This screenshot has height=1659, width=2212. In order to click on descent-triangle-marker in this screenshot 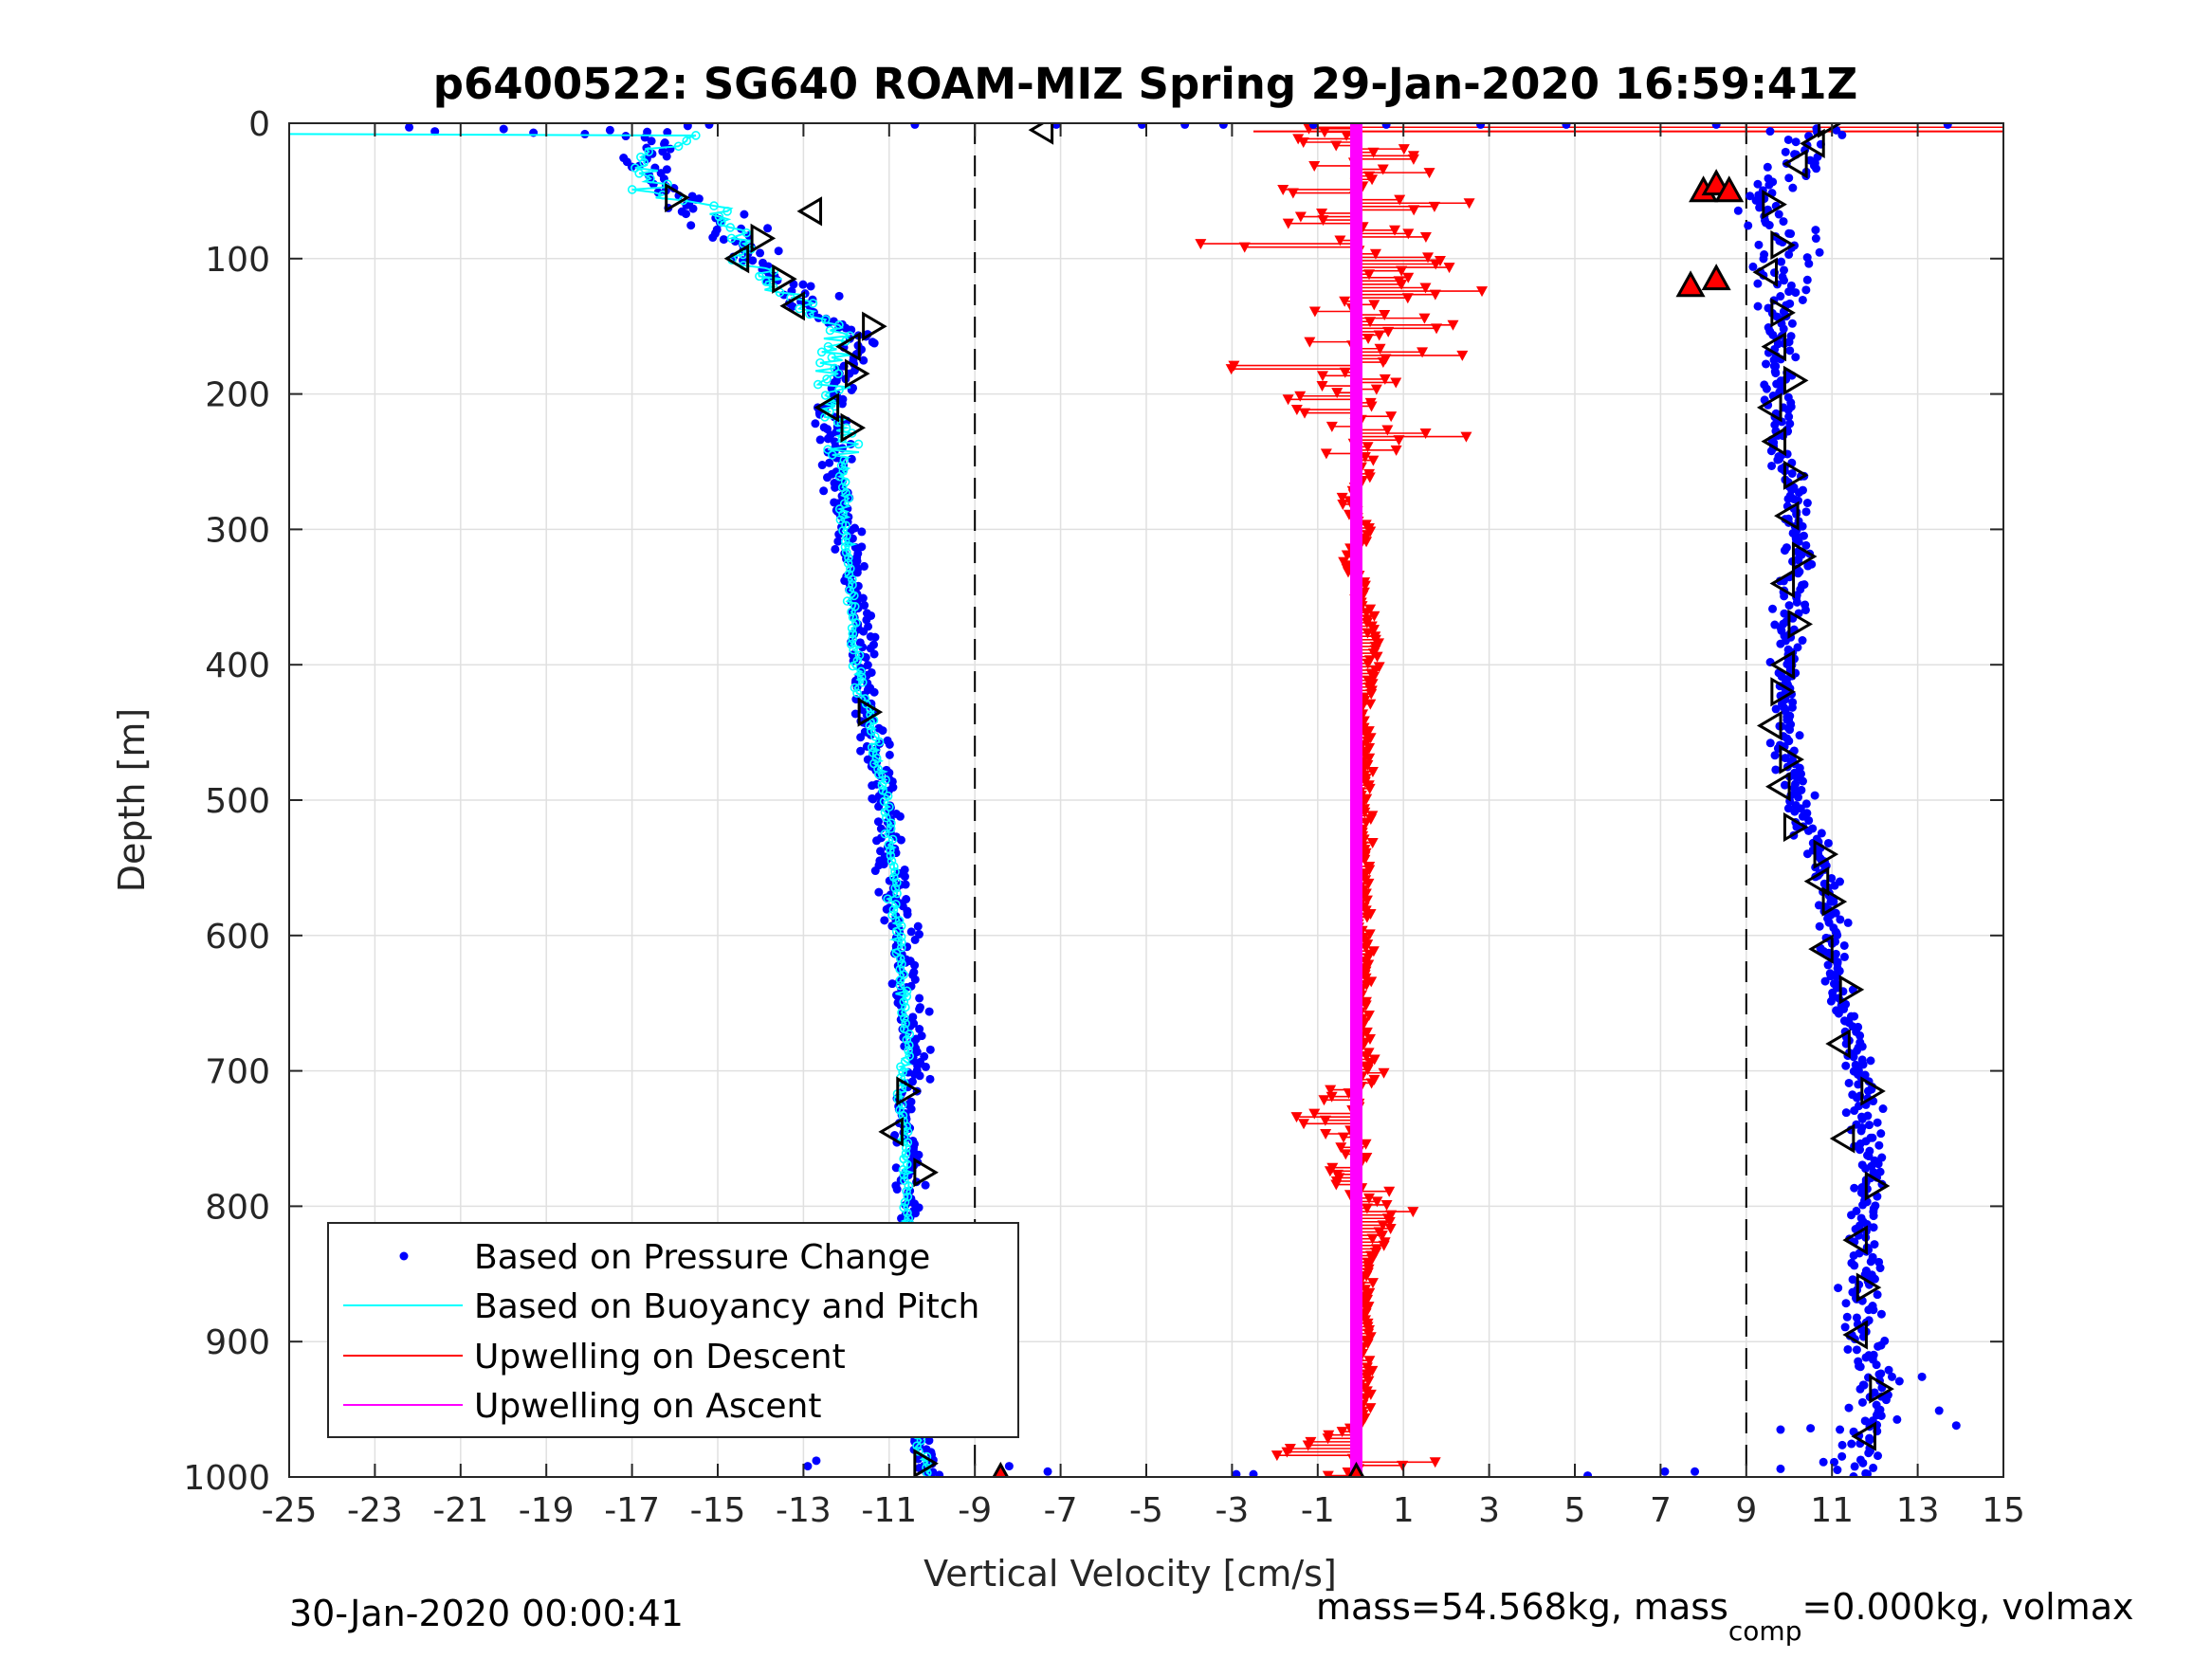, I will do `click(891, 1132)`.